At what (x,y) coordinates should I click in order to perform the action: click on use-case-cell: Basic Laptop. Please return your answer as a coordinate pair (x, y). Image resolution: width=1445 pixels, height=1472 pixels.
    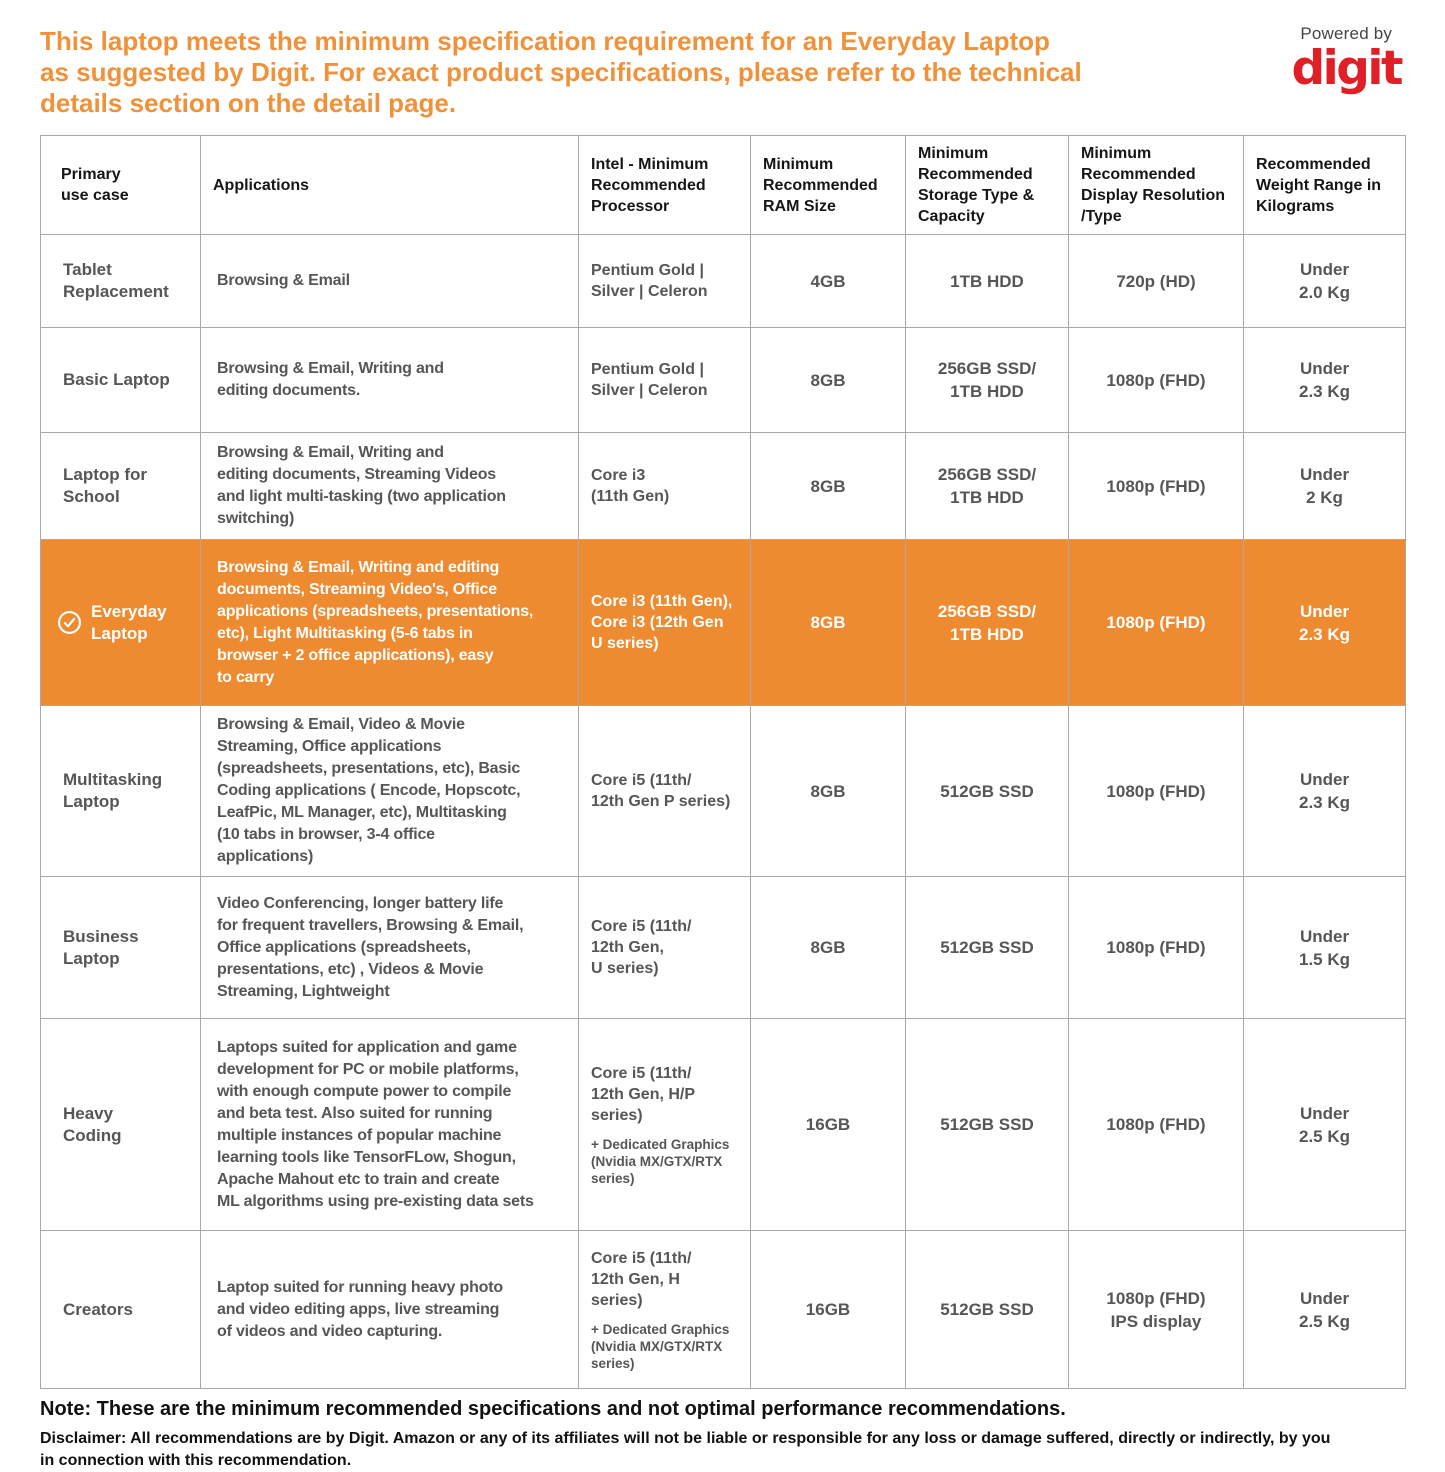
    Looking at the image, I should click on (120, 380).